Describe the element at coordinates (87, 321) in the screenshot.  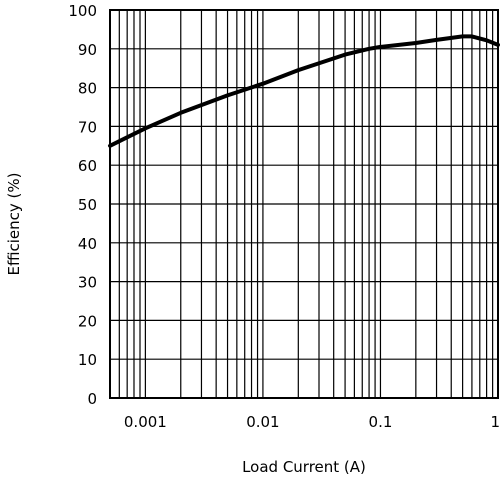
I see `y-tick-label: 20` at that location.